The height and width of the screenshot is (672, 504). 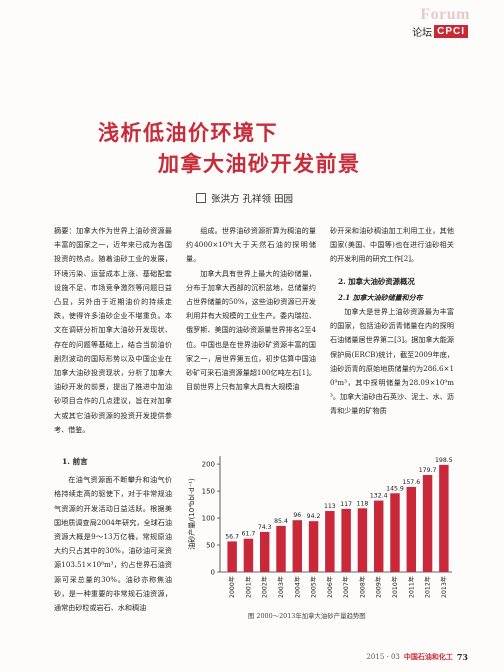 I want to click on x-tick-label: 2007年, so click(x=346, y=587).